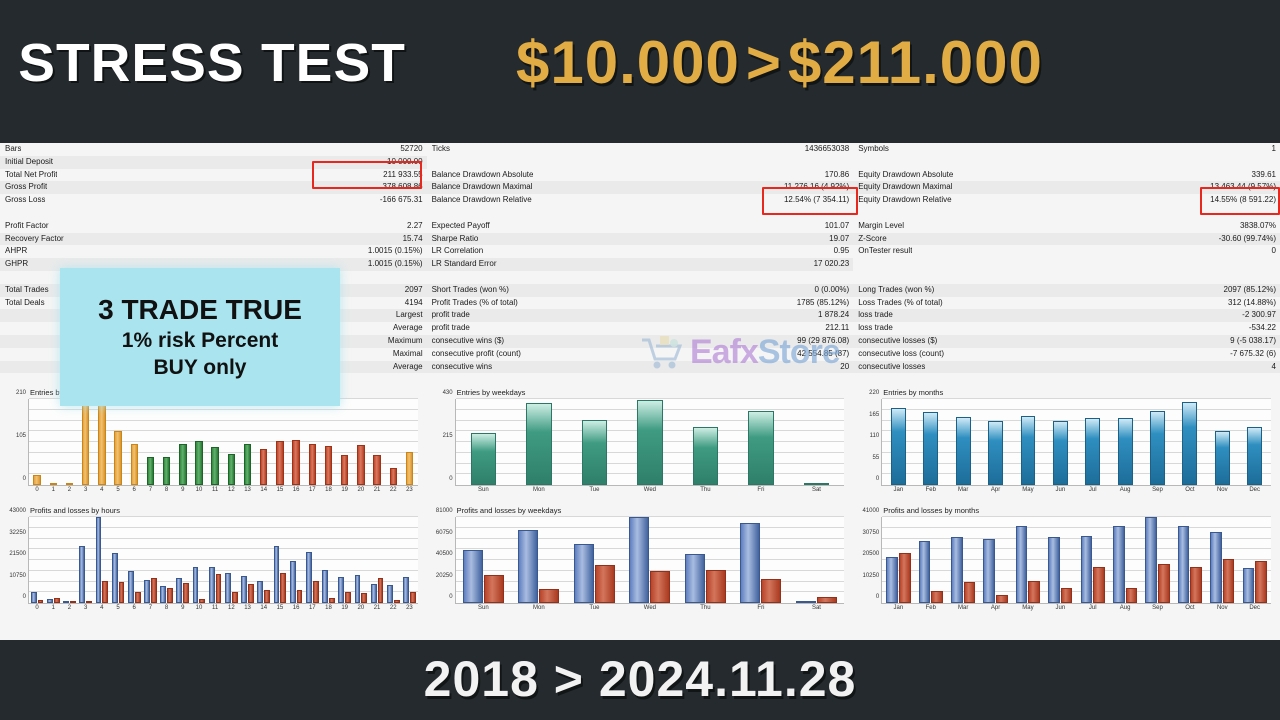  I want to click on overlay-badge-line1: 3 TRADE TRUE, so click(200, 309).